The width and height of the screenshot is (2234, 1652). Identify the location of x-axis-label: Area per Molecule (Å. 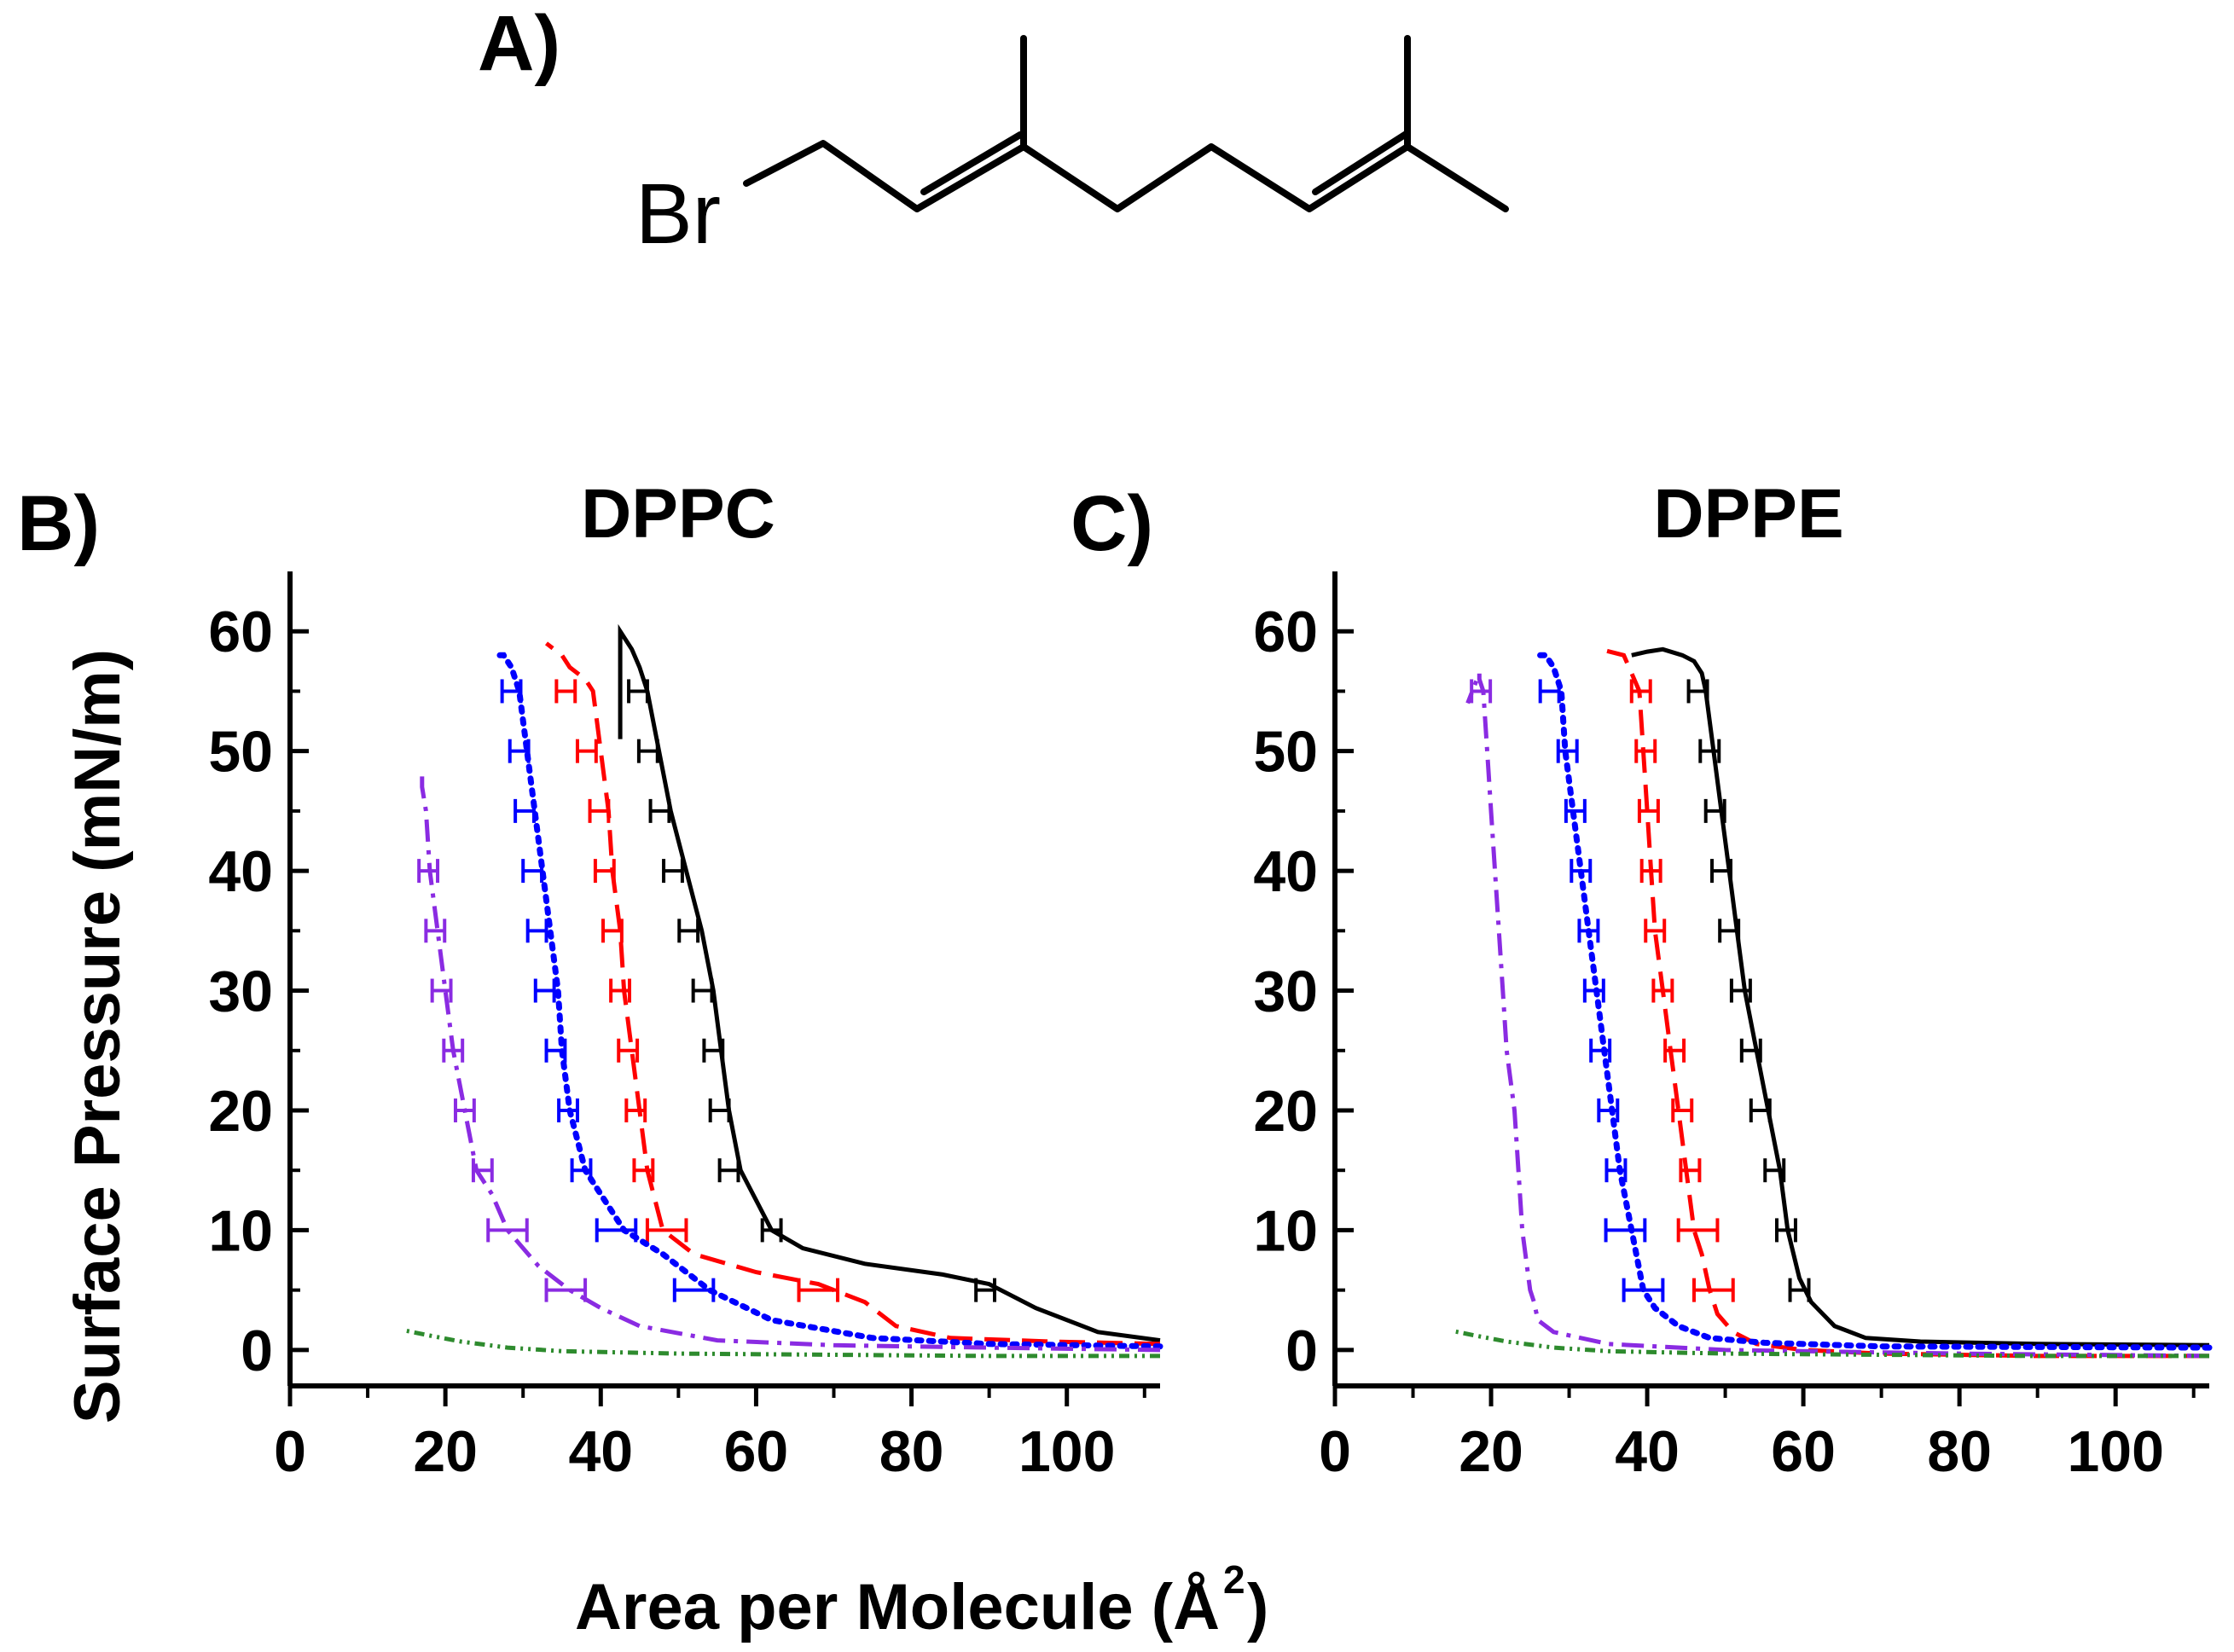
(897, 1607).